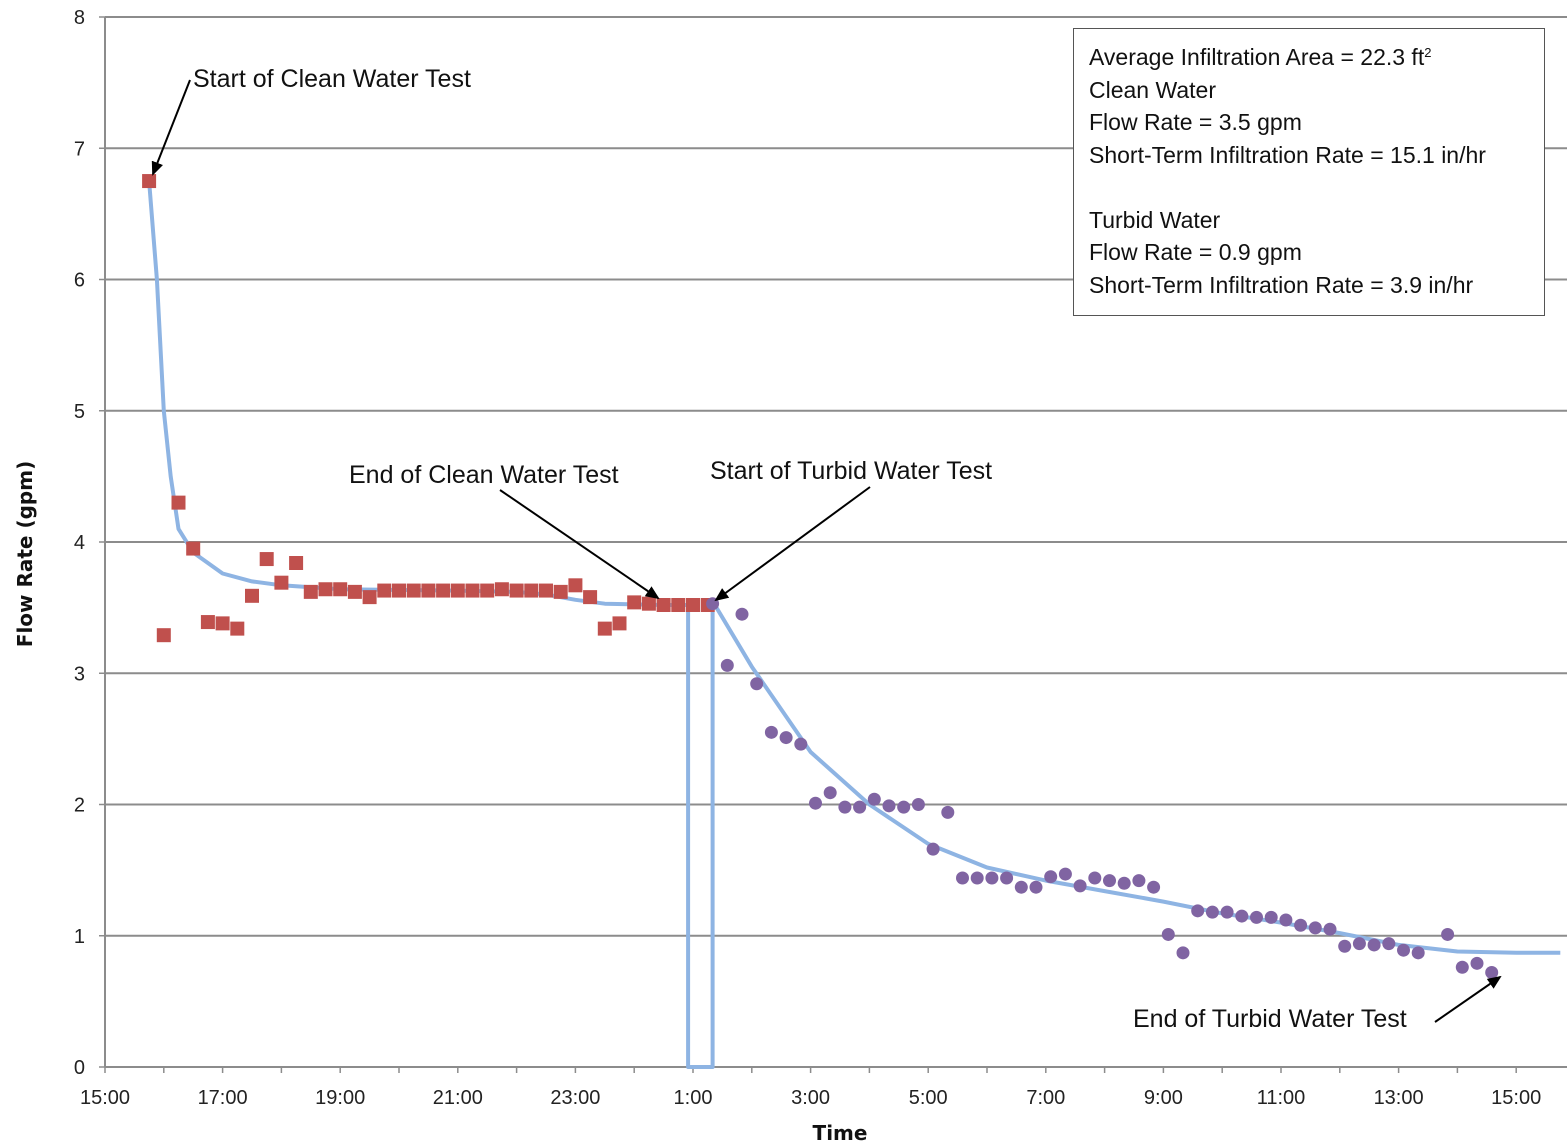  I want to click on annotation-label: End of Turbid Water Test, so click(1270, 1019).